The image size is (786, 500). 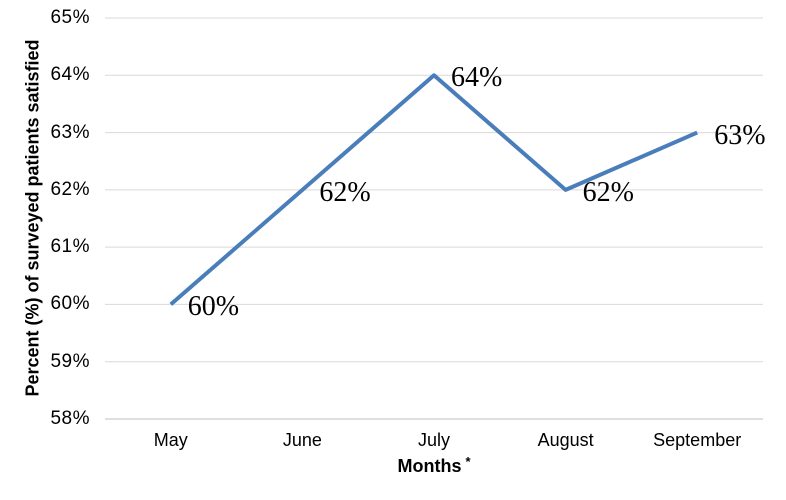 I want to click on data-label: 63%, so click(x=740, y=135).